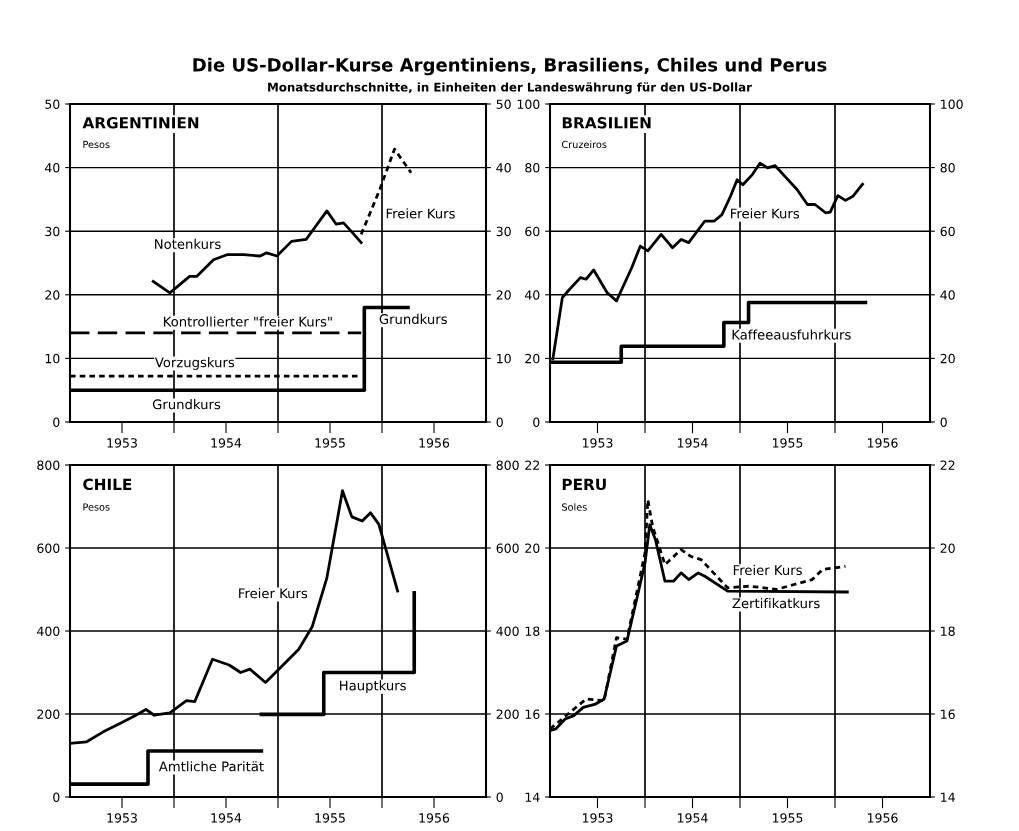  Describe the element at coordinates (247, 321) in the screenshot. I see `series-label: Kontrollierter "freier Kurs"` at that location.